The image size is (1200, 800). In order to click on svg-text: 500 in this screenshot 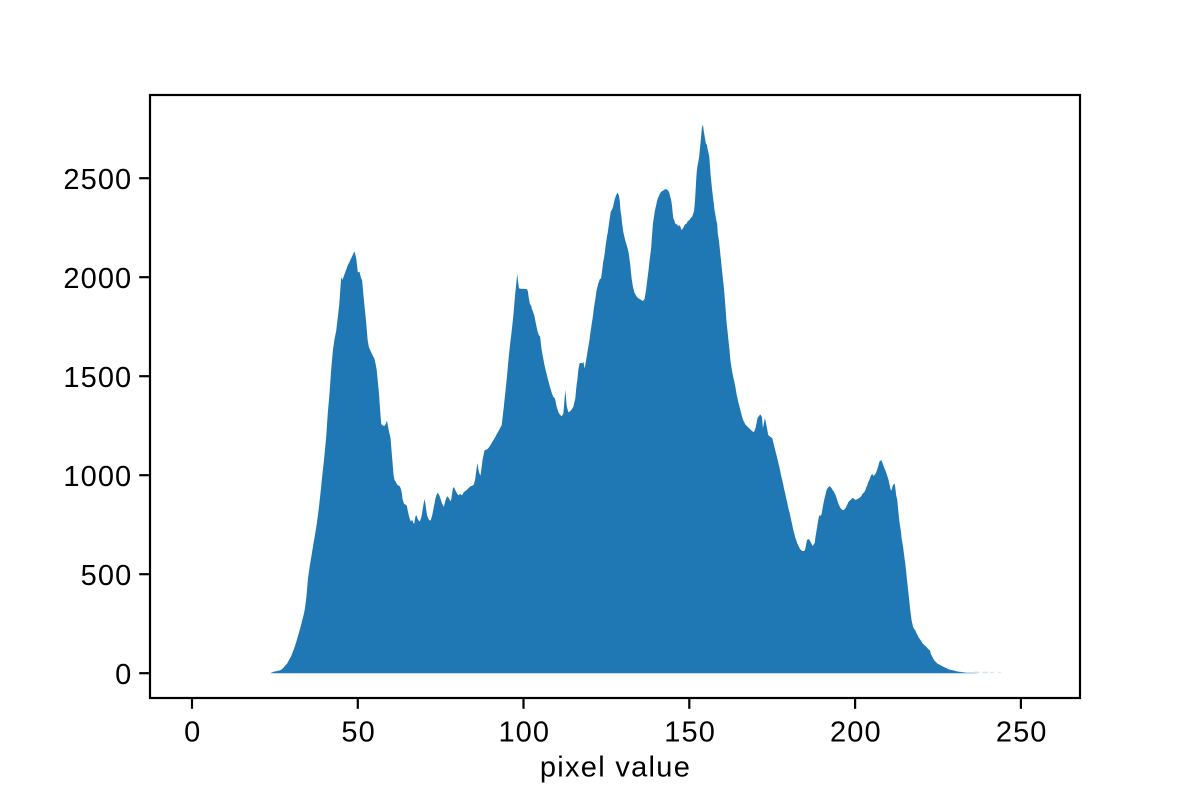, I will do `click(107, 576)`.